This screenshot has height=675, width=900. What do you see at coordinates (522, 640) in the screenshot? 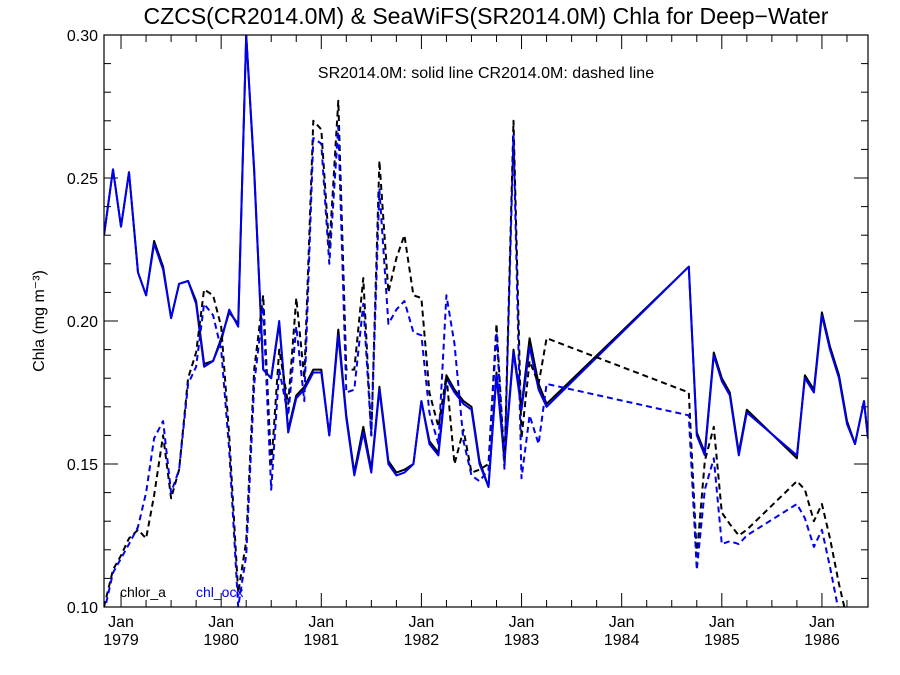
I see `x-tick-label-year: 1983` at bounding box center [522, 640].